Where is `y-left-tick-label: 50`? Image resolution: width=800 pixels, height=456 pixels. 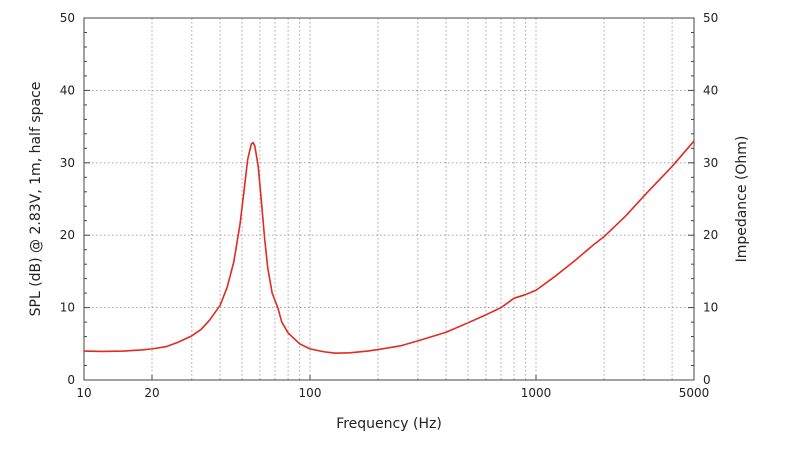
y-left-tick-label: 50 is located at coordinates (67, 18).